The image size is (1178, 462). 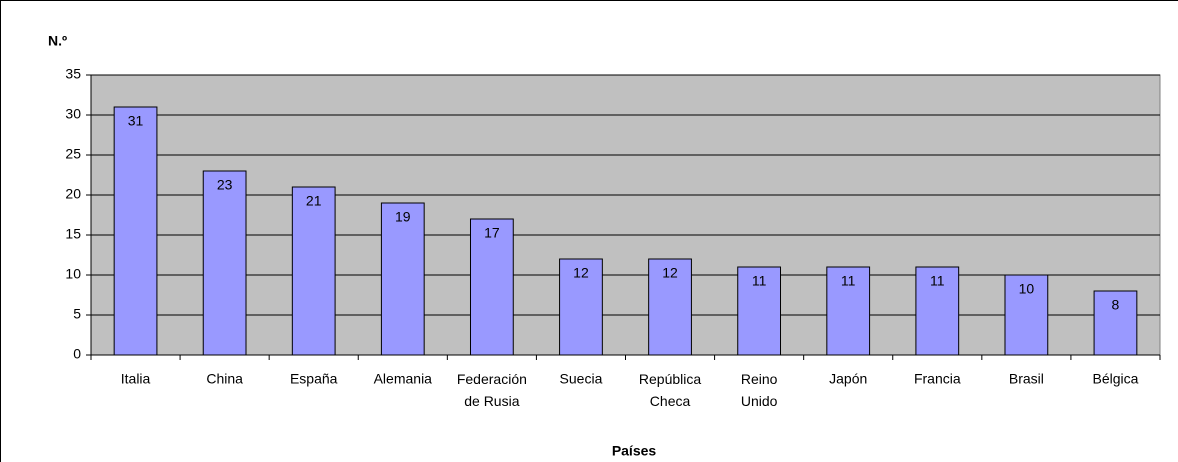 I want to click on data-label: 31, so click(x=136, y=121).